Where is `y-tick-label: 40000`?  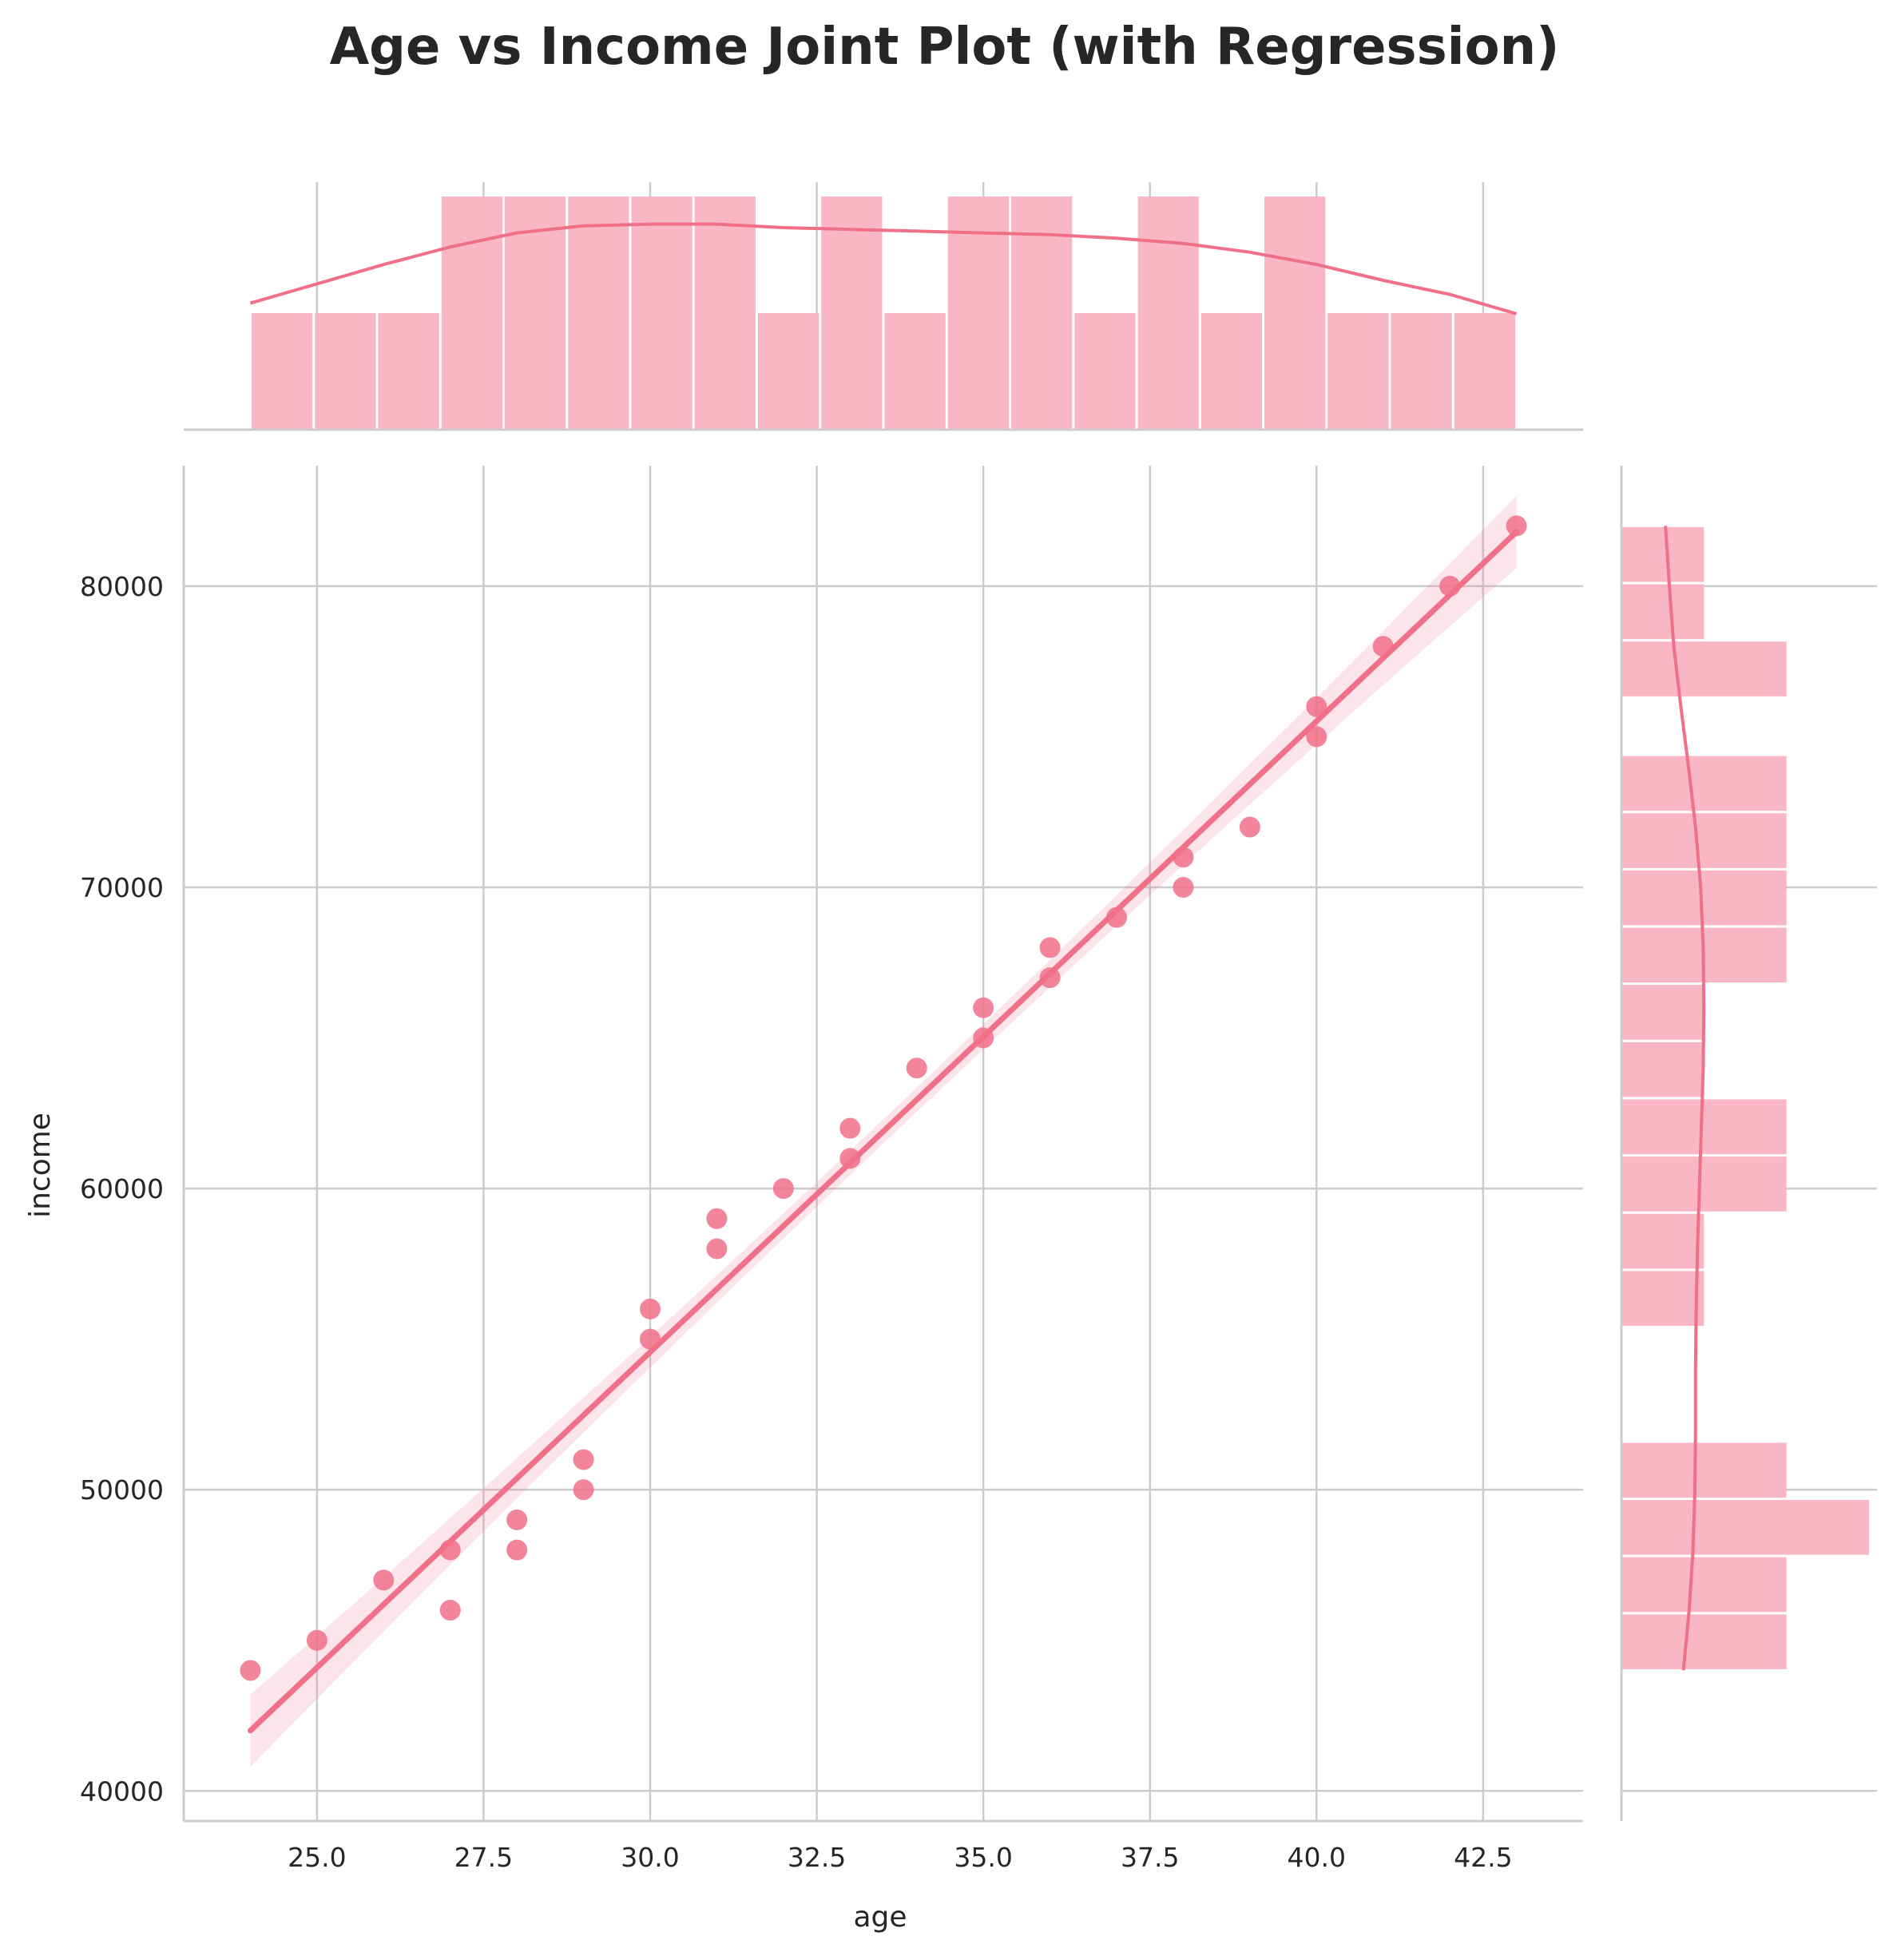
y-tick-label: 40000 is located at coordinates (122, 1791).